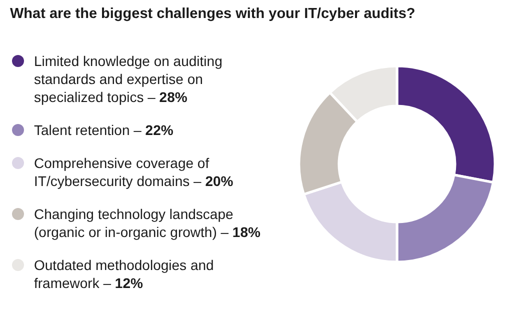  Describe the element at coordinates (213, 14) in the screenshot. I see `chart-title: What are the biggest challenges with your IT/cyber audits?` at that location.